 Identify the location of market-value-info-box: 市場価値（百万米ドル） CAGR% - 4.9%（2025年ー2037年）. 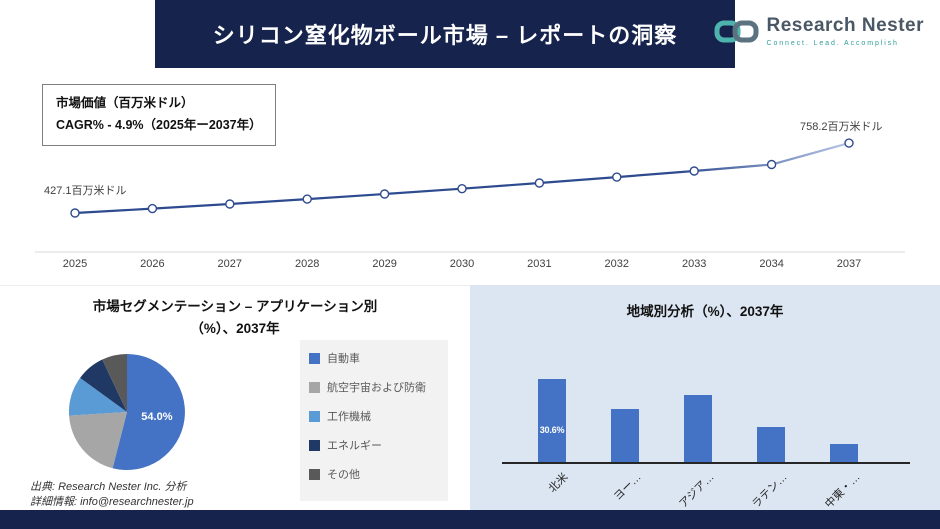
(159, 115).